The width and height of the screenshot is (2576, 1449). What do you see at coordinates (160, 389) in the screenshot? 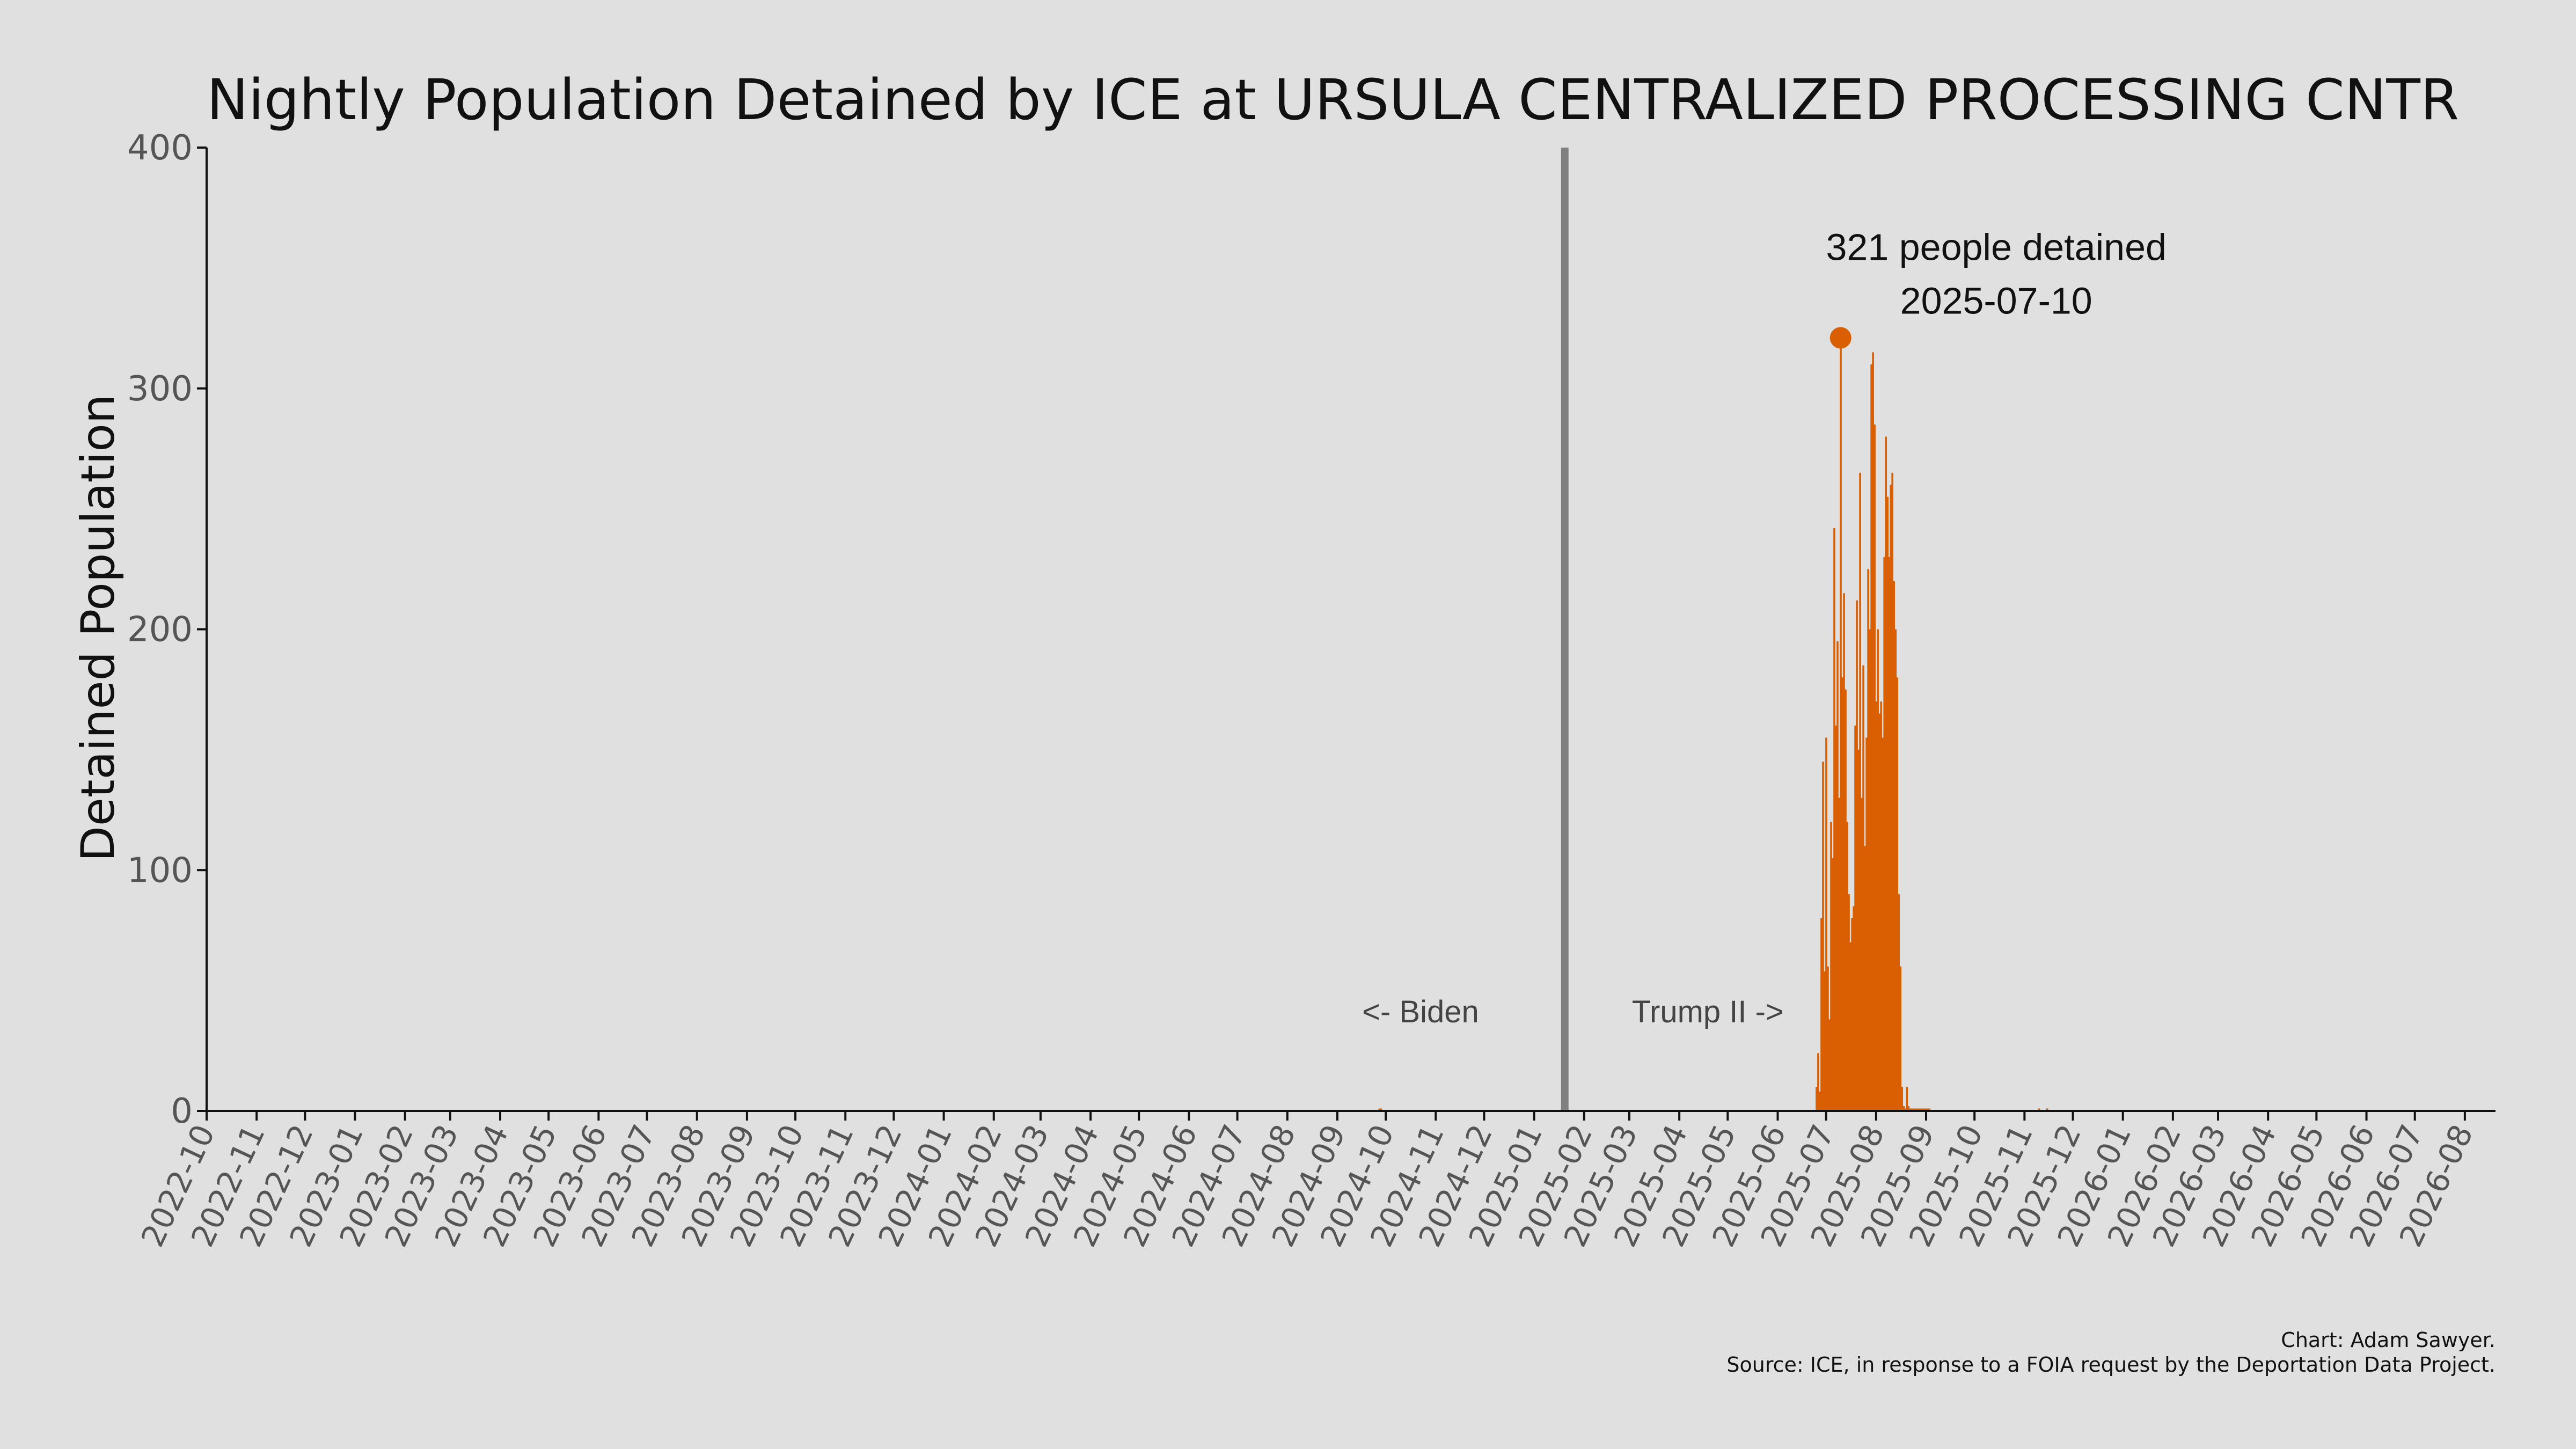
I see `y-tick-label: 300` at bounding box center [160, 389].